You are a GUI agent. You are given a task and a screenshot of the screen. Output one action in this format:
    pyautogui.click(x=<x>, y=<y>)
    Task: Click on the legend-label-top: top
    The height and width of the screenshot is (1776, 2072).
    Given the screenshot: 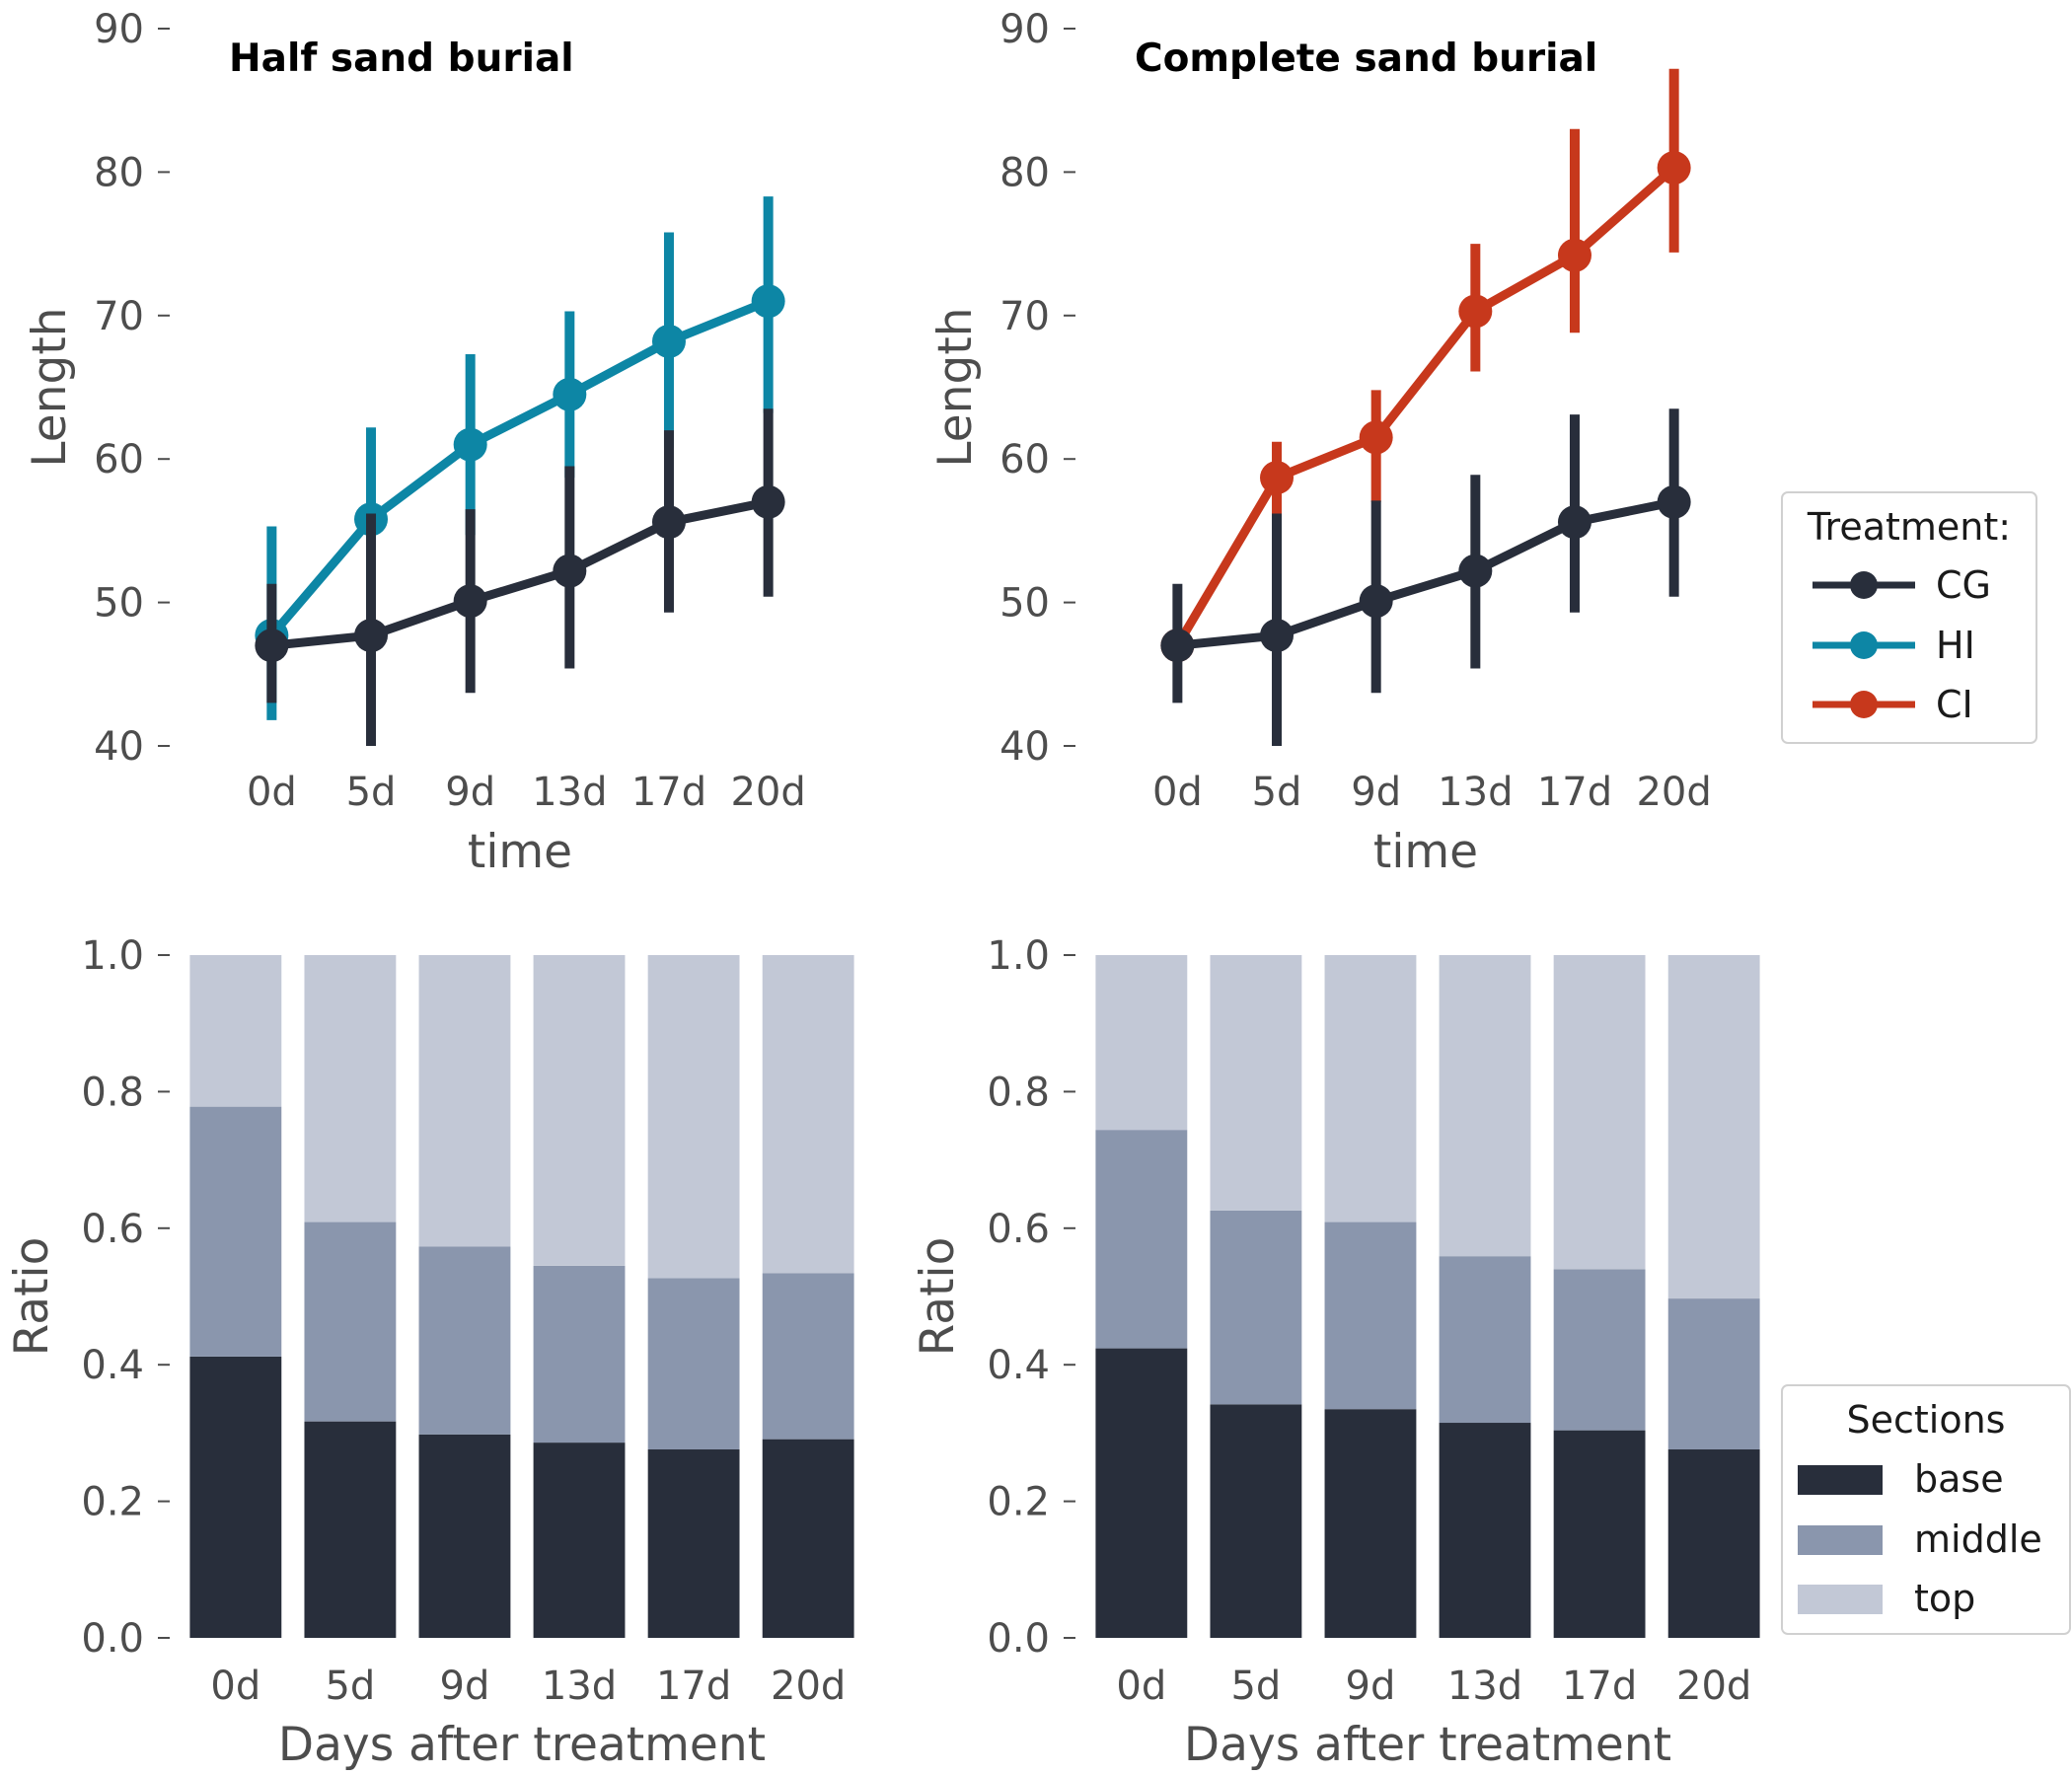 What is the action you would take?
    pyautogui.click(x=1944, y=1599)
    